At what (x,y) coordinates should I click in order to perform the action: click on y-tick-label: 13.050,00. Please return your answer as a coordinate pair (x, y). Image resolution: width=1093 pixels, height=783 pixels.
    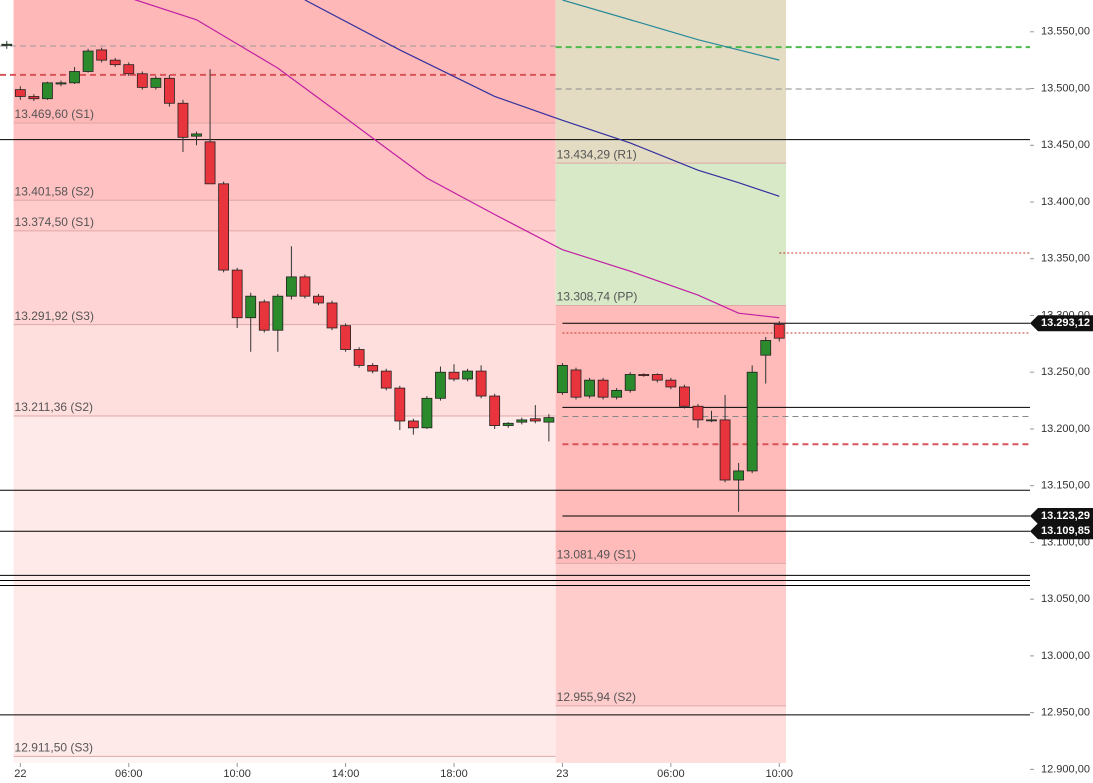
    Looking at the image, I should click on (1065, 599).